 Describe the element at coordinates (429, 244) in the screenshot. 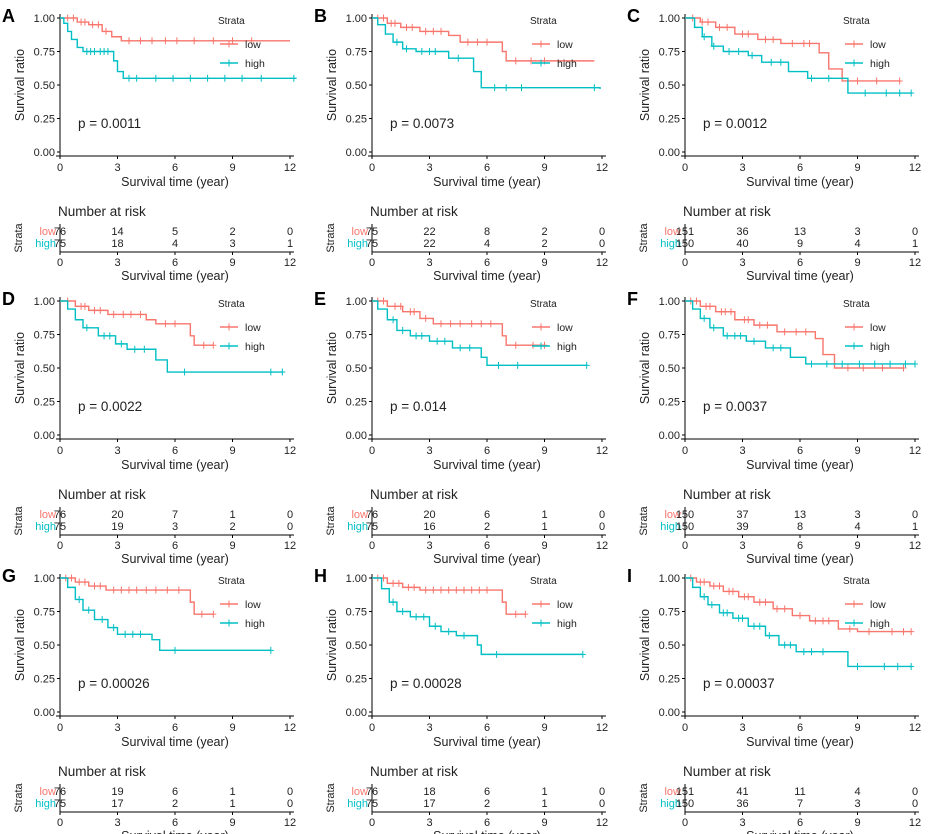

I see `risk-value: 22` at that location.